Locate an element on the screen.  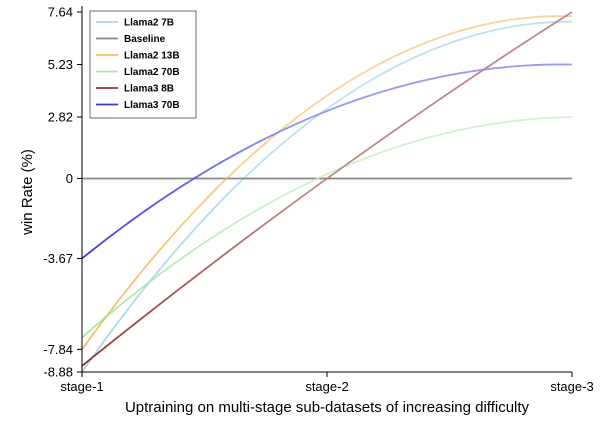
legend-box is located at coordinates (143, 64).